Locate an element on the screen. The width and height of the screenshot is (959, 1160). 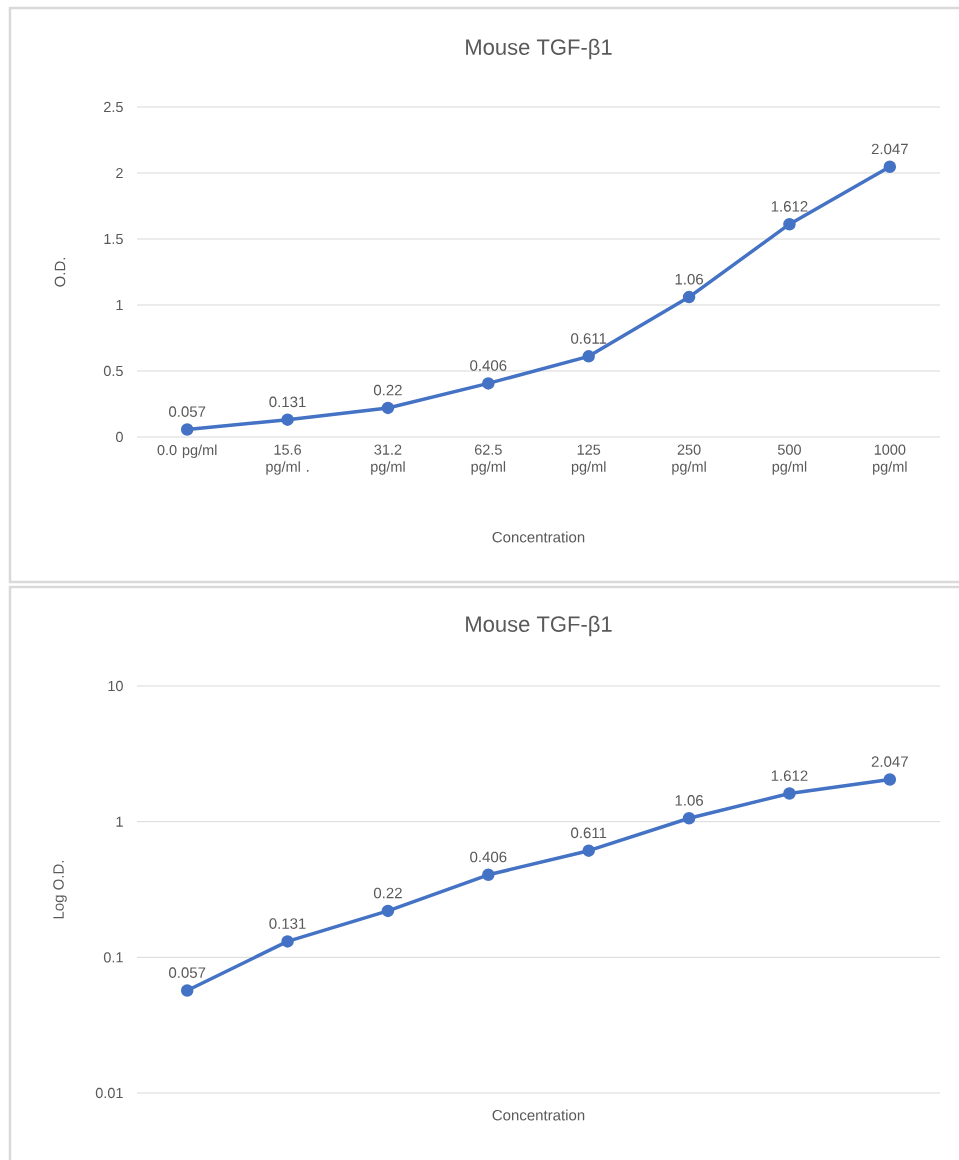
y-tick-label: 0.1 is located at coordinates (113, 957).